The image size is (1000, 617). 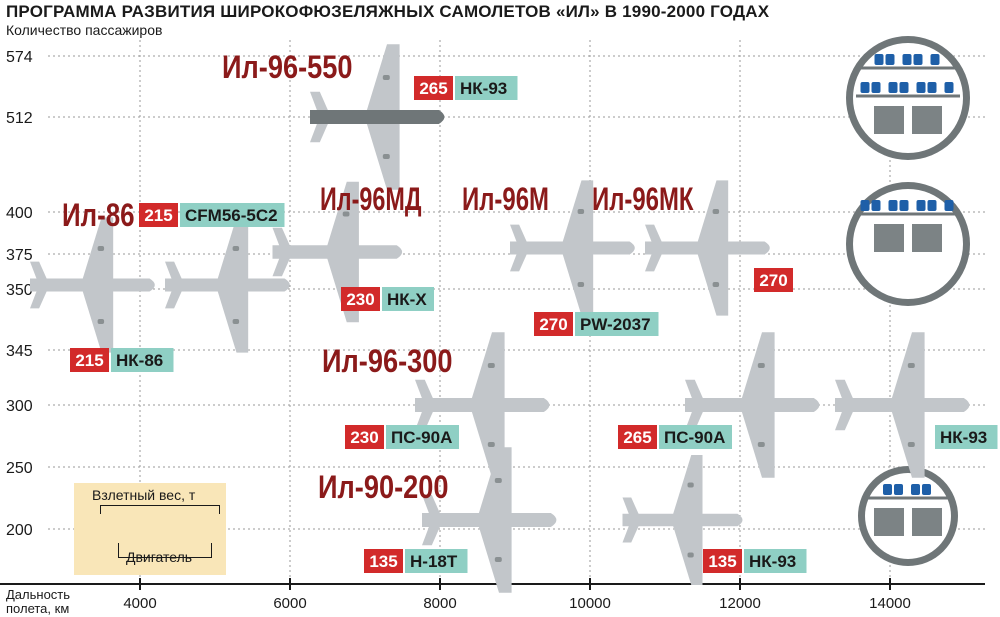 I want to click on aircraft-point: 215 НК-86, so click(x=122, y=360).